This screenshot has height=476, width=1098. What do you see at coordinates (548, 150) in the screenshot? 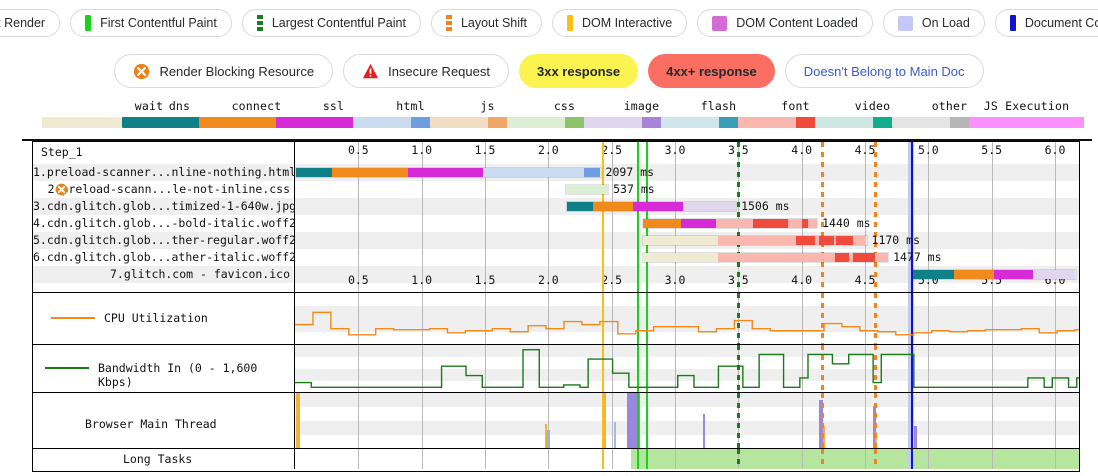
I see `axis-tick: 2.0` at bounding box center [548, 150].